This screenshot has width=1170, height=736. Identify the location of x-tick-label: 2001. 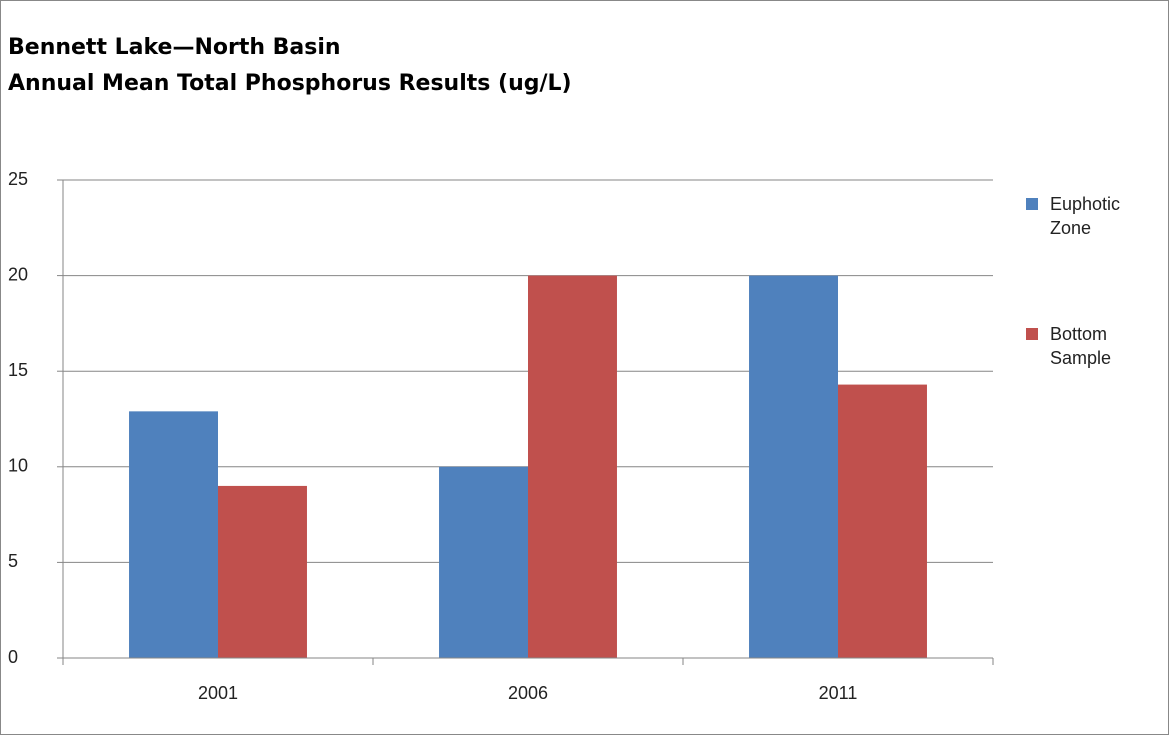
(218, 693).